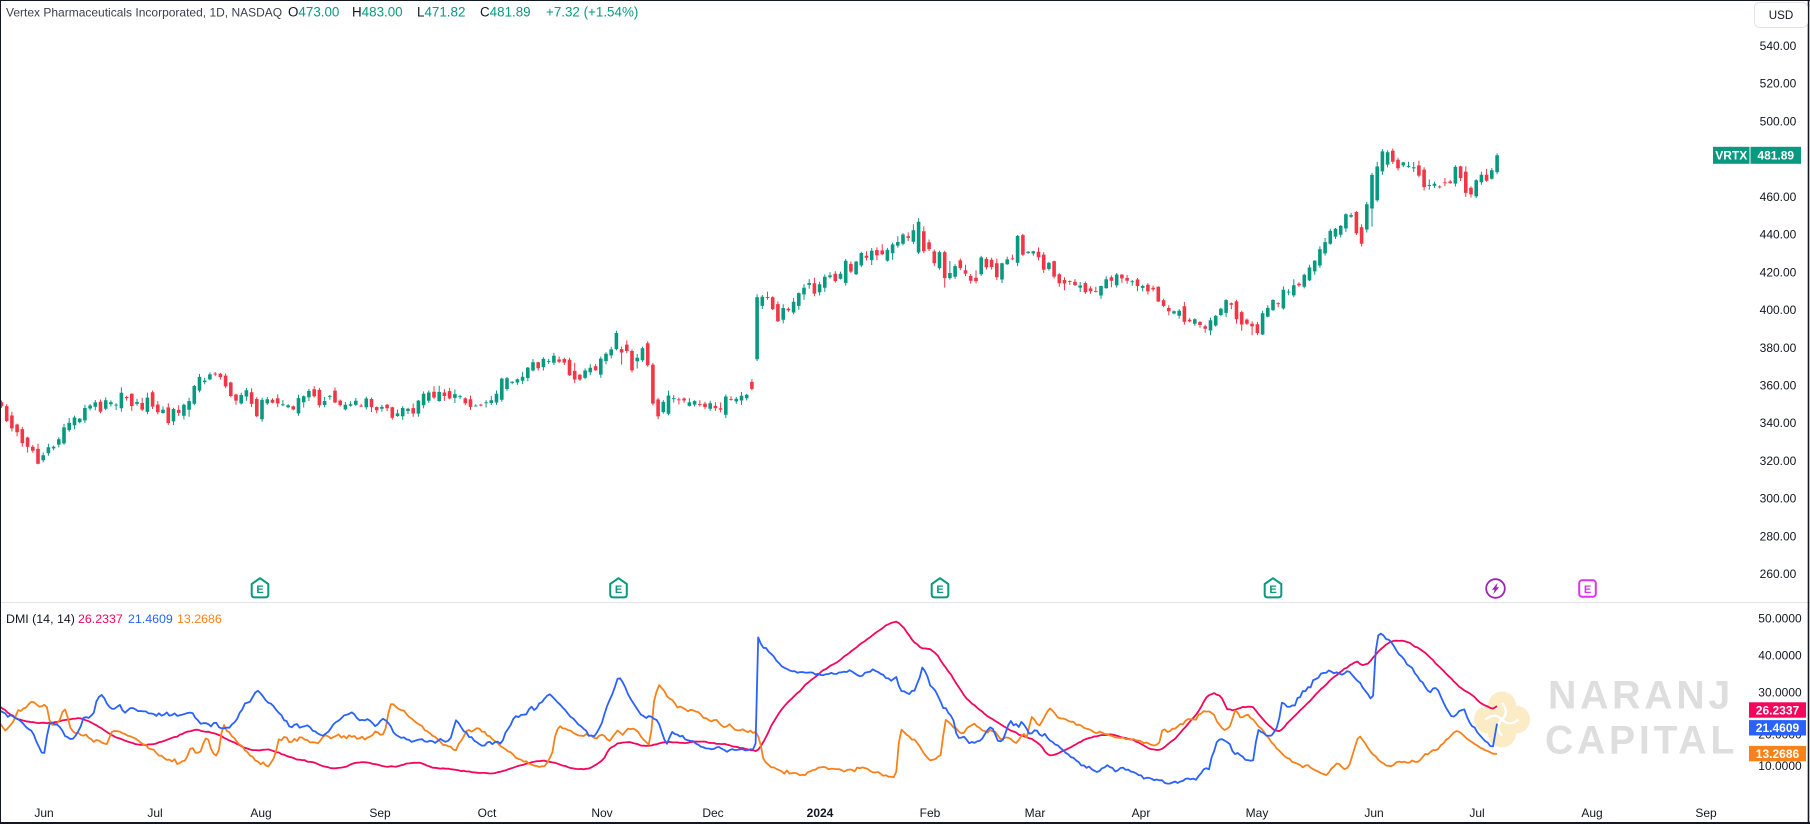  Describe the element at coordinates (1778, 84) in the screenshot. I see `svg-text: 520.00` at that location.